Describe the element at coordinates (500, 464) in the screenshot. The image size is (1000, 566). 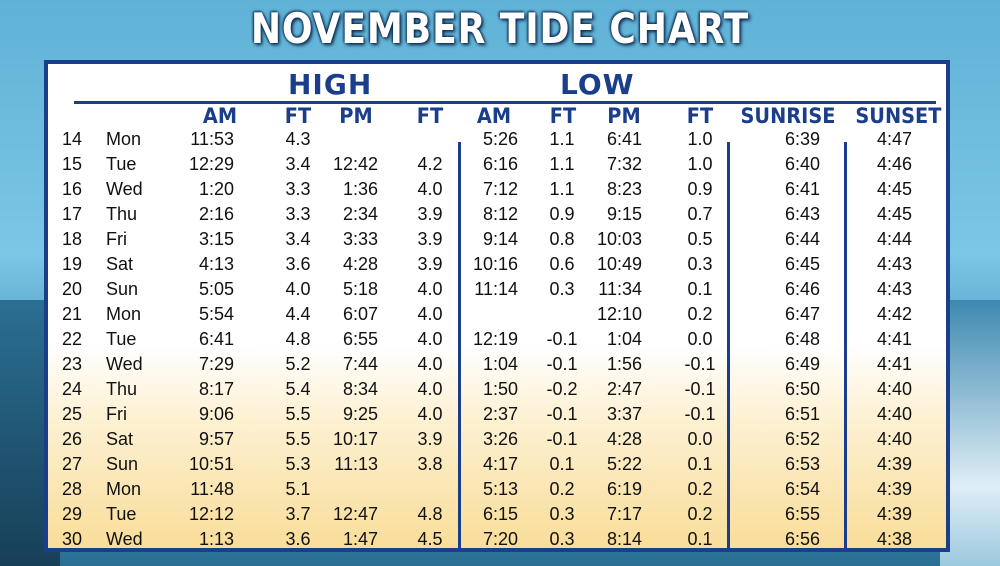
I see `cell-low-am: 4:17` at that location.